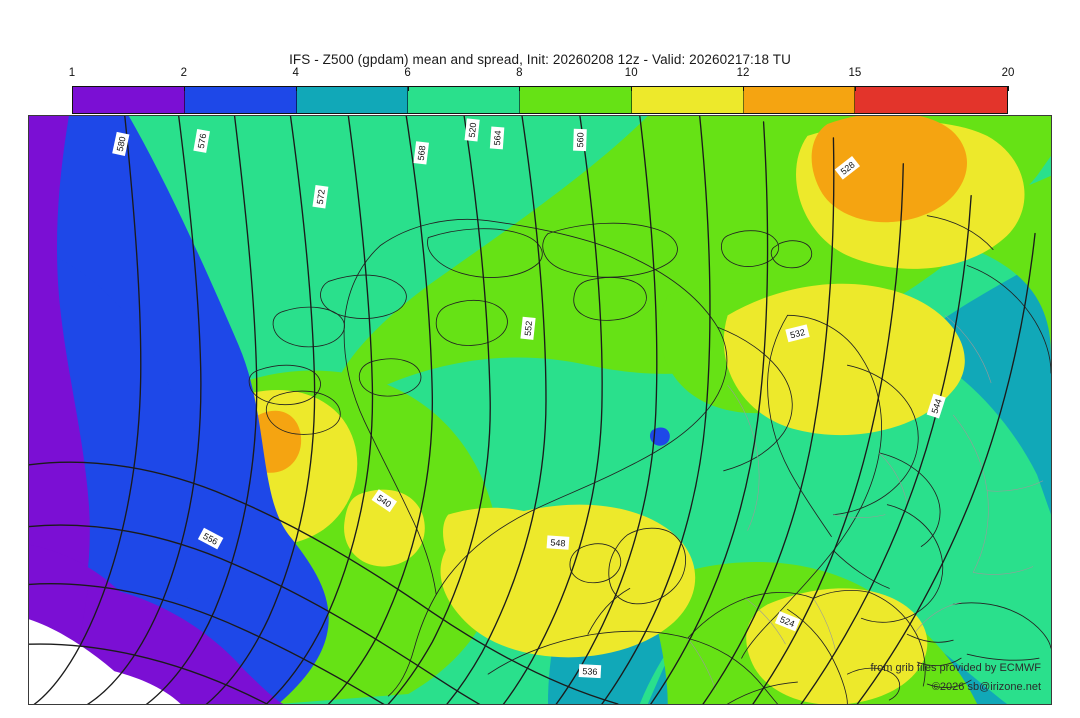 This screenshot has height=718, width=1080. Describe the element at coordinates (210, 538) in the screenshot. I see `contour-label-556: 556` at that location.